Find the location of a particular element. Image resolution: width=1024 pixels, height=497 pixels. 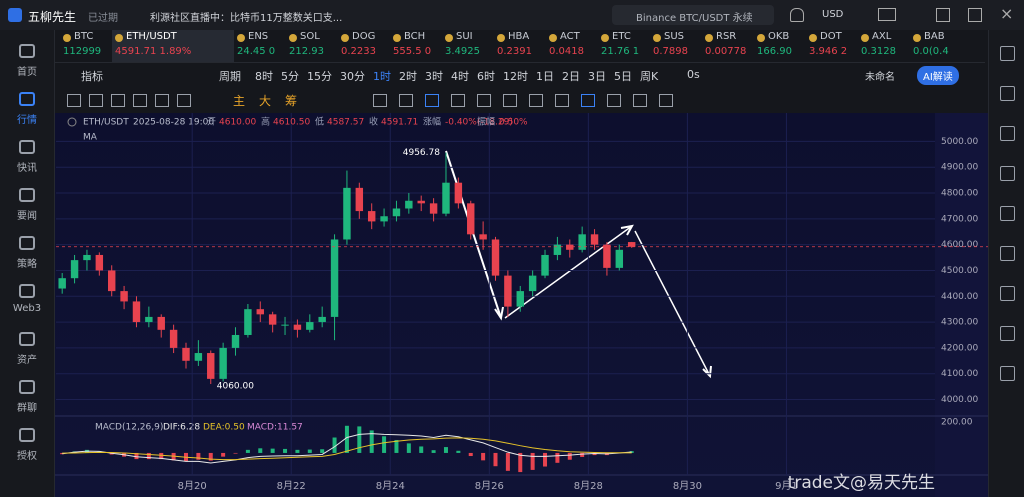

interval-button: 8时 is located at coordinates (264, 76).